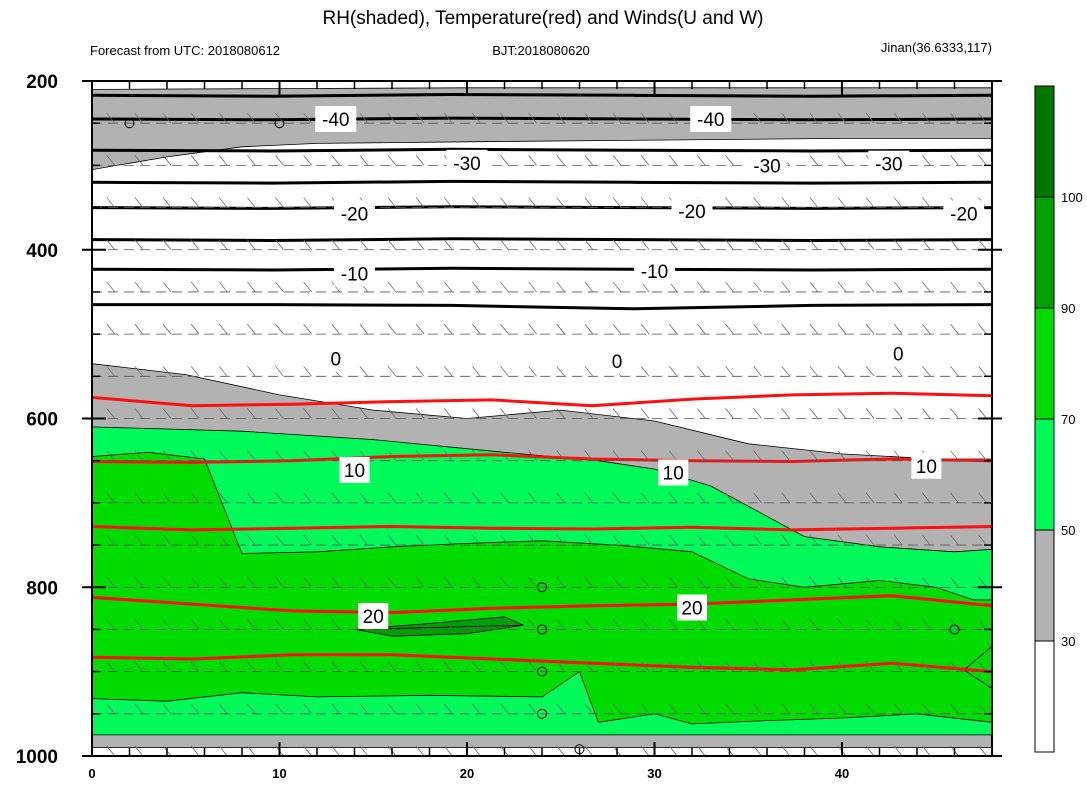  Describe the element at coordinates (842, 773) in the screenshot. I see `x-tick-label-4: 40` at that location.